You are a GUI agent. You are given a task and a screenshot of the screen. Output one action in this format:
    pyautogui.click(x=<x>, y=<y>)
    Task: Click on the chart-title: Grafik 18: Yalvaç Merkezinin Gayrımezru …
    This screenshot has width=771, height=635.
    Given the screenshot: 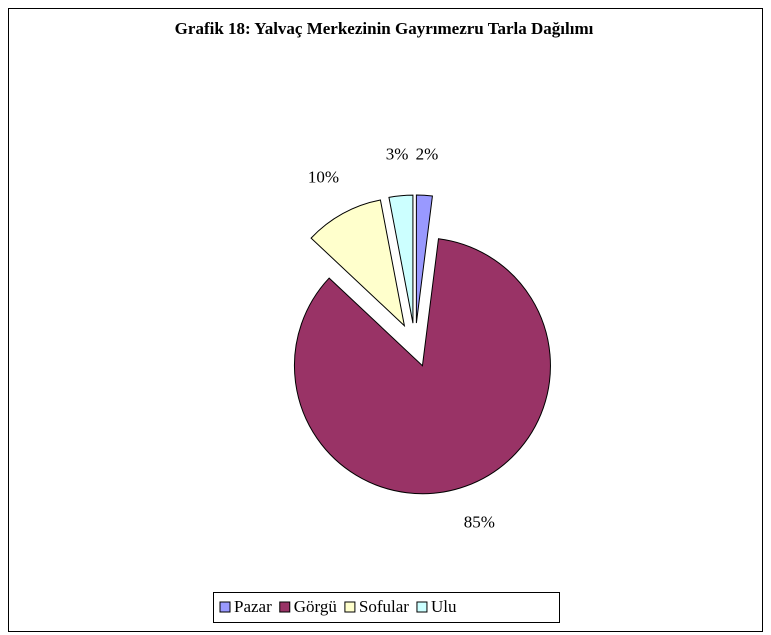 What is the action you would take?
    pyautogui.click(x=384, y=28)
    